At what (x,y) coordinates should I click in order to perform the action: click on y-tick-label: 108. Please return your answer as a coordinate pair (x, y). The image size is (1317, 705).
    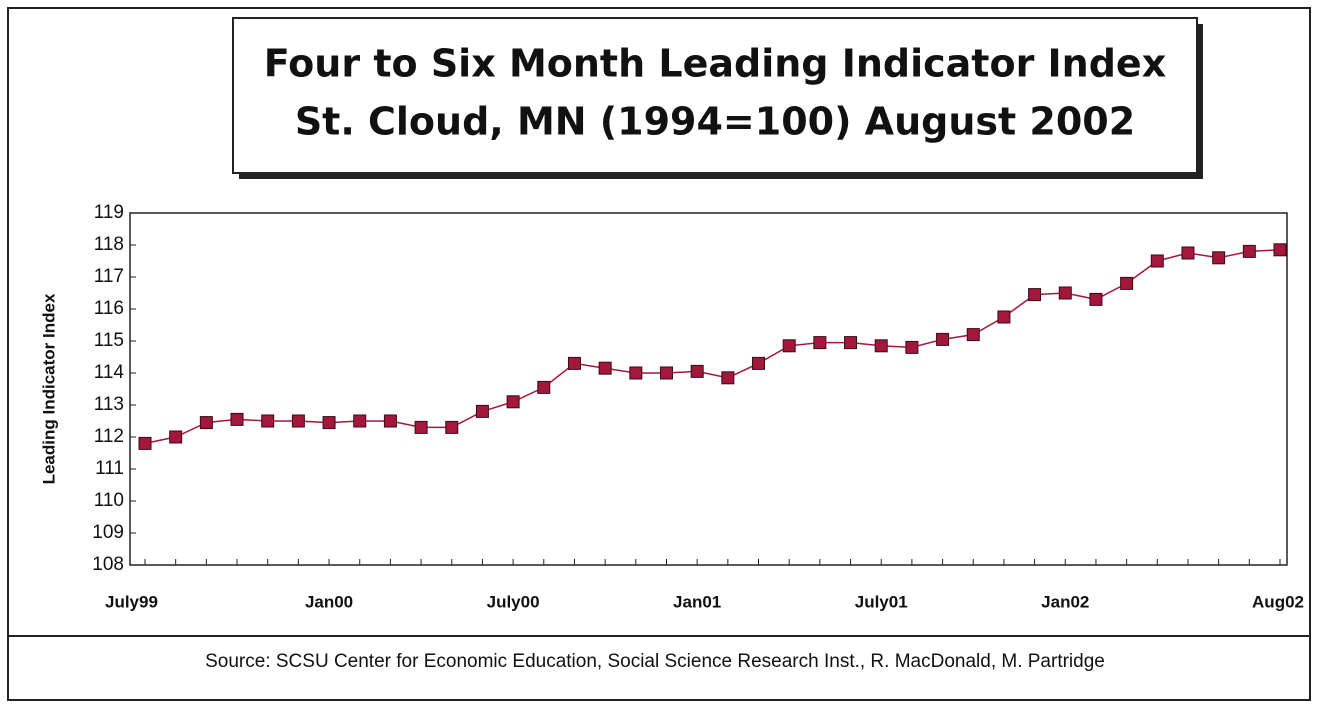
    Looking at the image, I should click on (108, 564).